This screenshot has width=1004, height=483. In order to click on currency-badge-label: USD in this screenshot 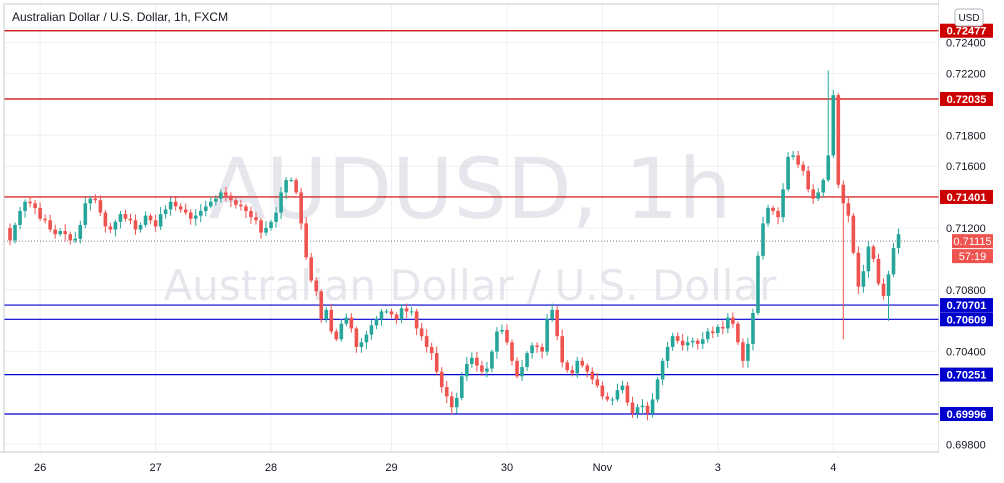, I will do `click(968, 18)`.